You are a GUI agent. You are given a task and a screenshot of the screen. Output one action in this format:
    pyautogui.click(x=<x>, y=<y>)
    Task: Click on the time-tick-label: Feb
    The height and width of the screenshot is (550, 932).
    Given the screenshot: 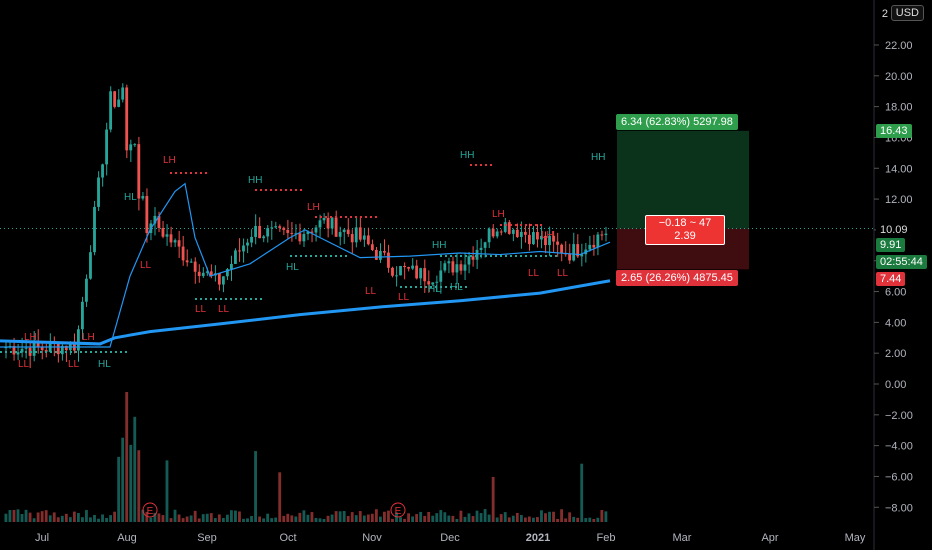 What is the action you would take?
    pyautogui.click(x=606, y=538)
    